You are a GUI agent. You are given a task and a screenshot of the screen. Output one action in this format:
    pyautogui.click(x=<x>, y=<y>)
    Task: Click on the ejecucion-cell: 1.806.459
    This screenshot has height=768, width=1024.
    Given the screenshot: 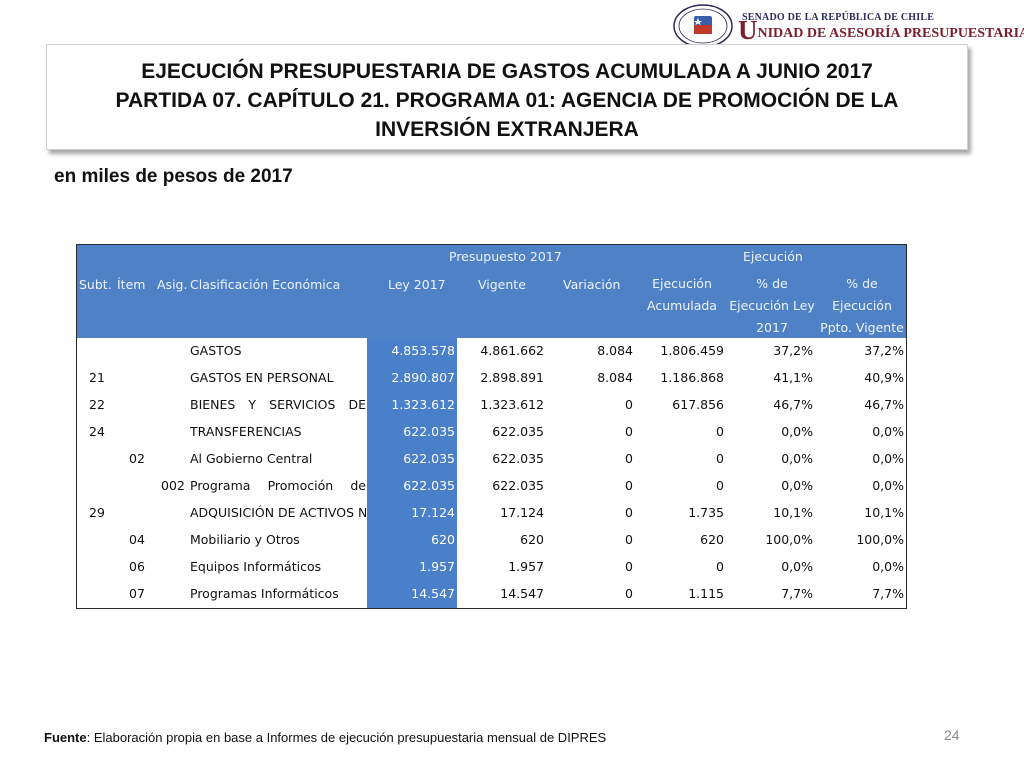 What is the action you would take?
    pyautogui.click(x=692, y=350)
    